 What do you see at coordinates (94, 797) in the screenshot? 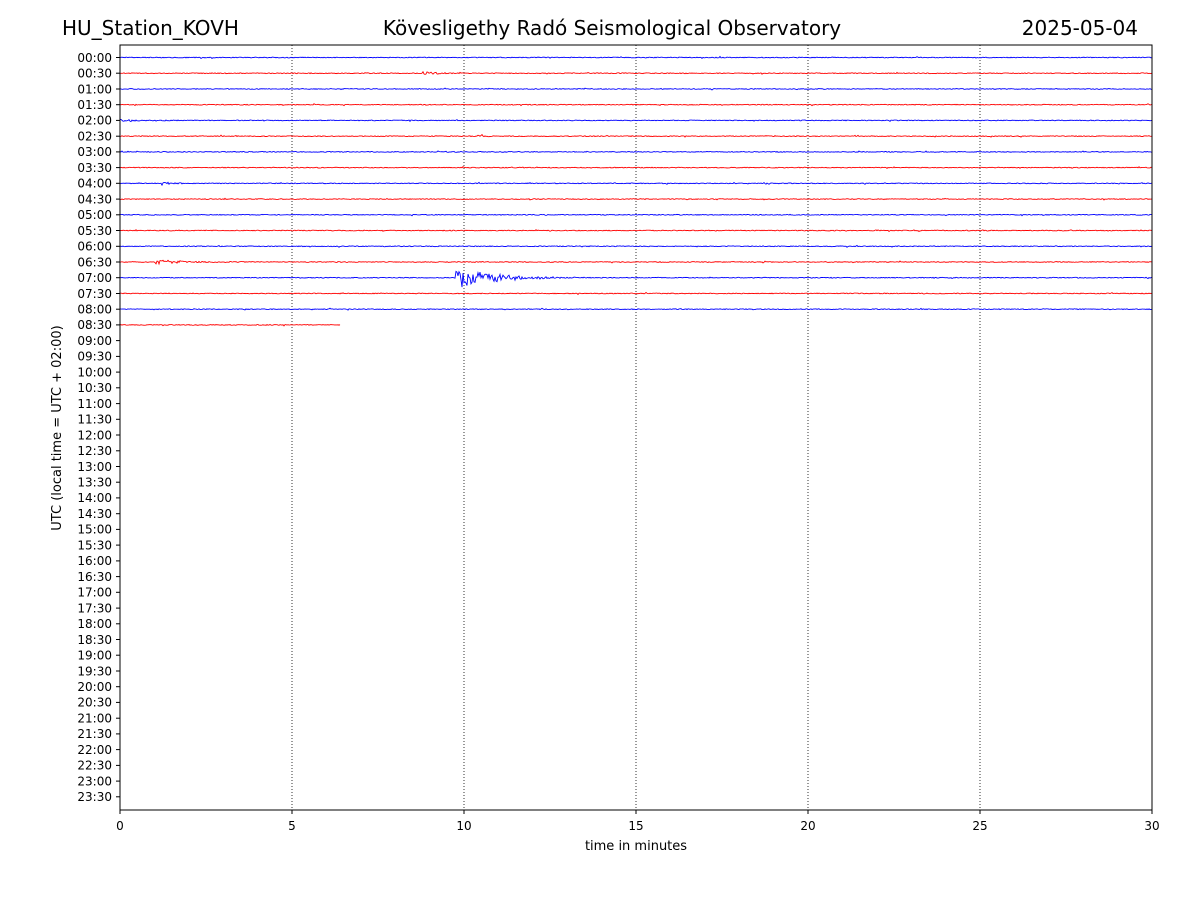
I see `ytick-label-2330: 23:30` at bounding box center [94, 797].